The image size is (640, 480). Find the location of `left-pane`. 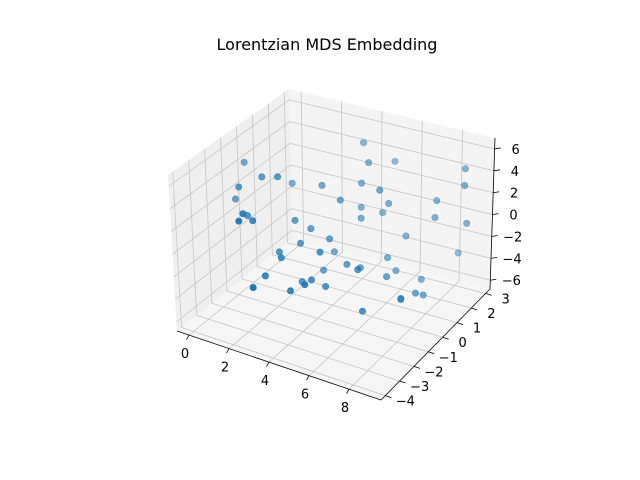

left-pane is located at coordinates (230, 210).